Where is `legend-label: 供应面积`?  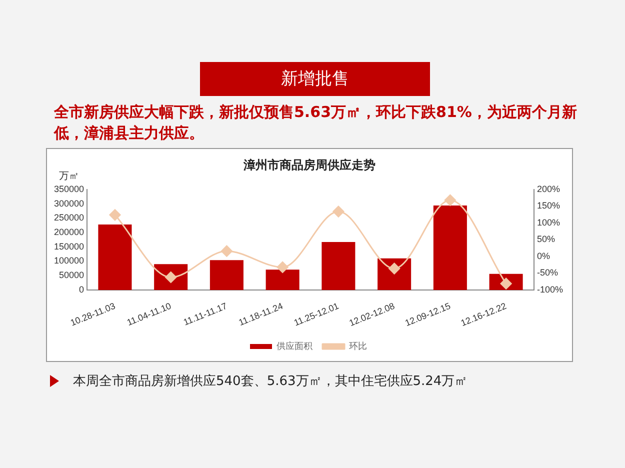
legend-label: 供应面积 is located at coordinates (294, 345).